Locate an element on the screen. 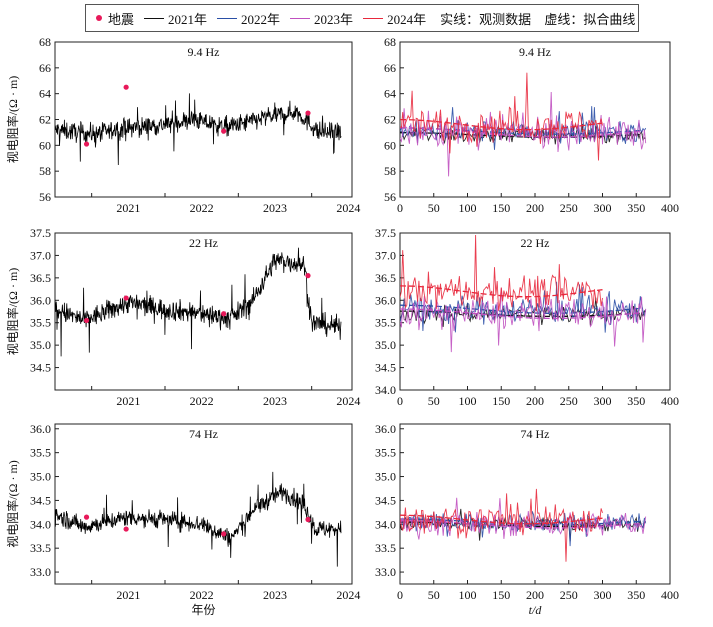 This screenshot has width=713, height=627. legend-year-2021: 2021年 is located at coordinates (175, 18).